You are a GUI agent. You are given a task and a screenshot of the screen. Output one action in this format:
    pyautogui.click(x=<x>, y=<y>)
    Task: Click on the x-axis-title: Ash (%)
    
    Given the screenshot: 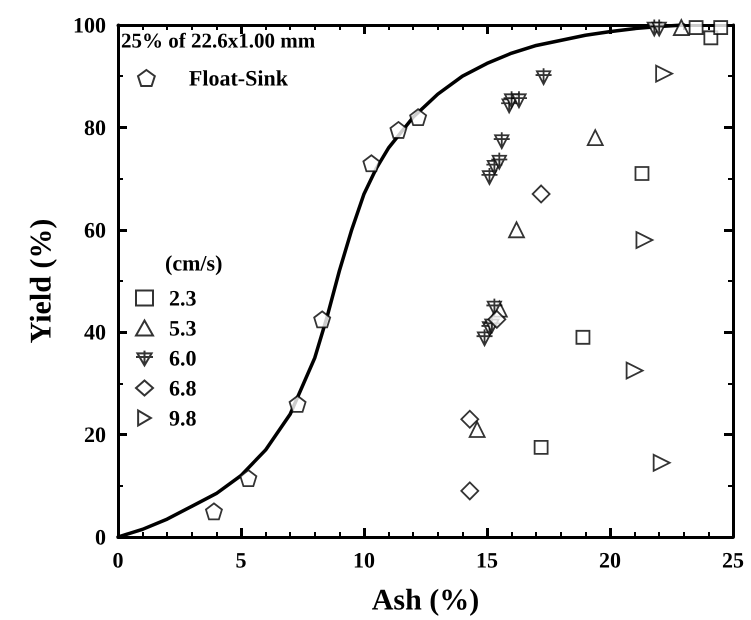 What is the action you would take?
    pyautogui.click(x=426, y=600)
    